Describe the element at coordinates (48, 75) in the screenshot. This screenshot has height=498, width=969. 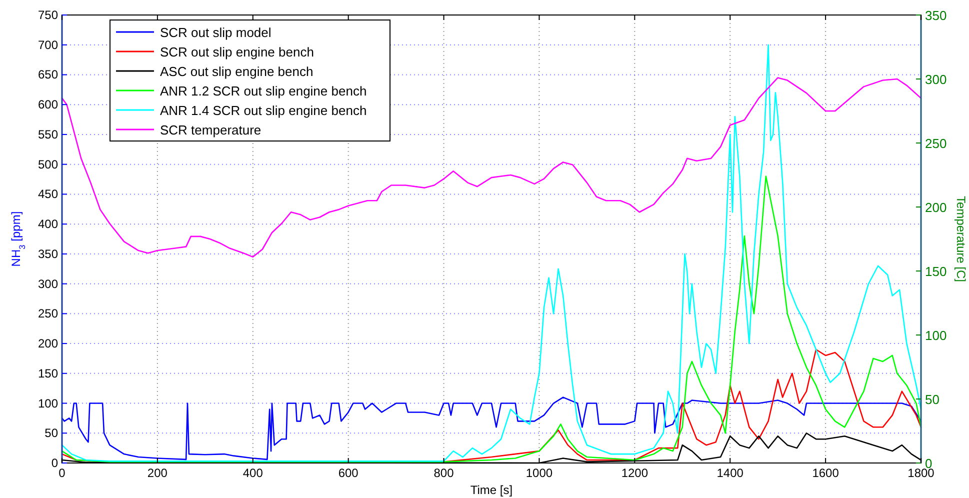
I see `y-tick-label: 650` at that location.